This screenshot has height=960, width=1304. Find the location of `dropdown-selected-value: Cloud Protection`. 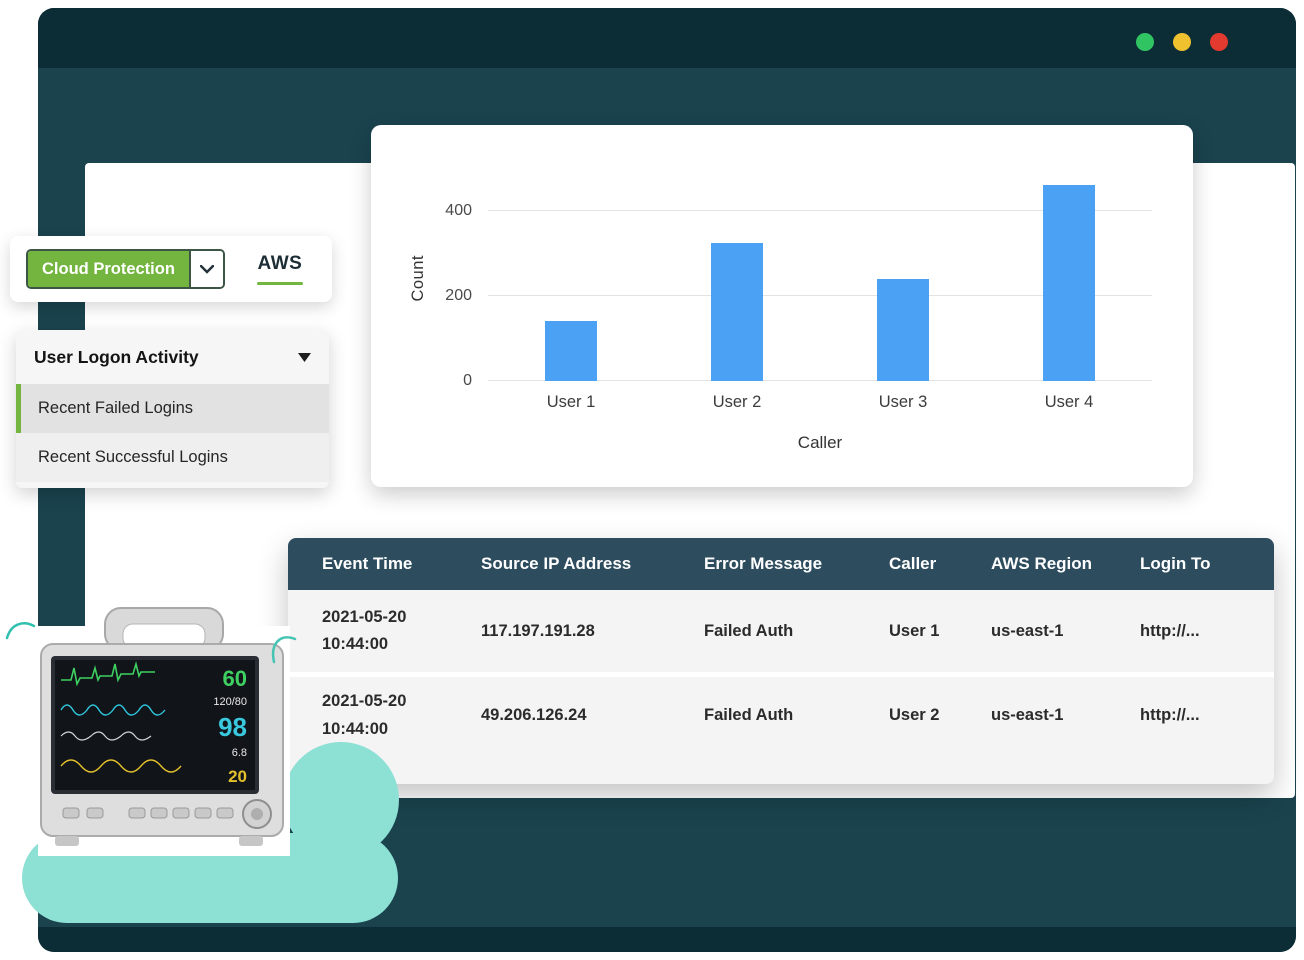

dropdown-selected-value: Cloud Protection is located at coordinates (108, 269).